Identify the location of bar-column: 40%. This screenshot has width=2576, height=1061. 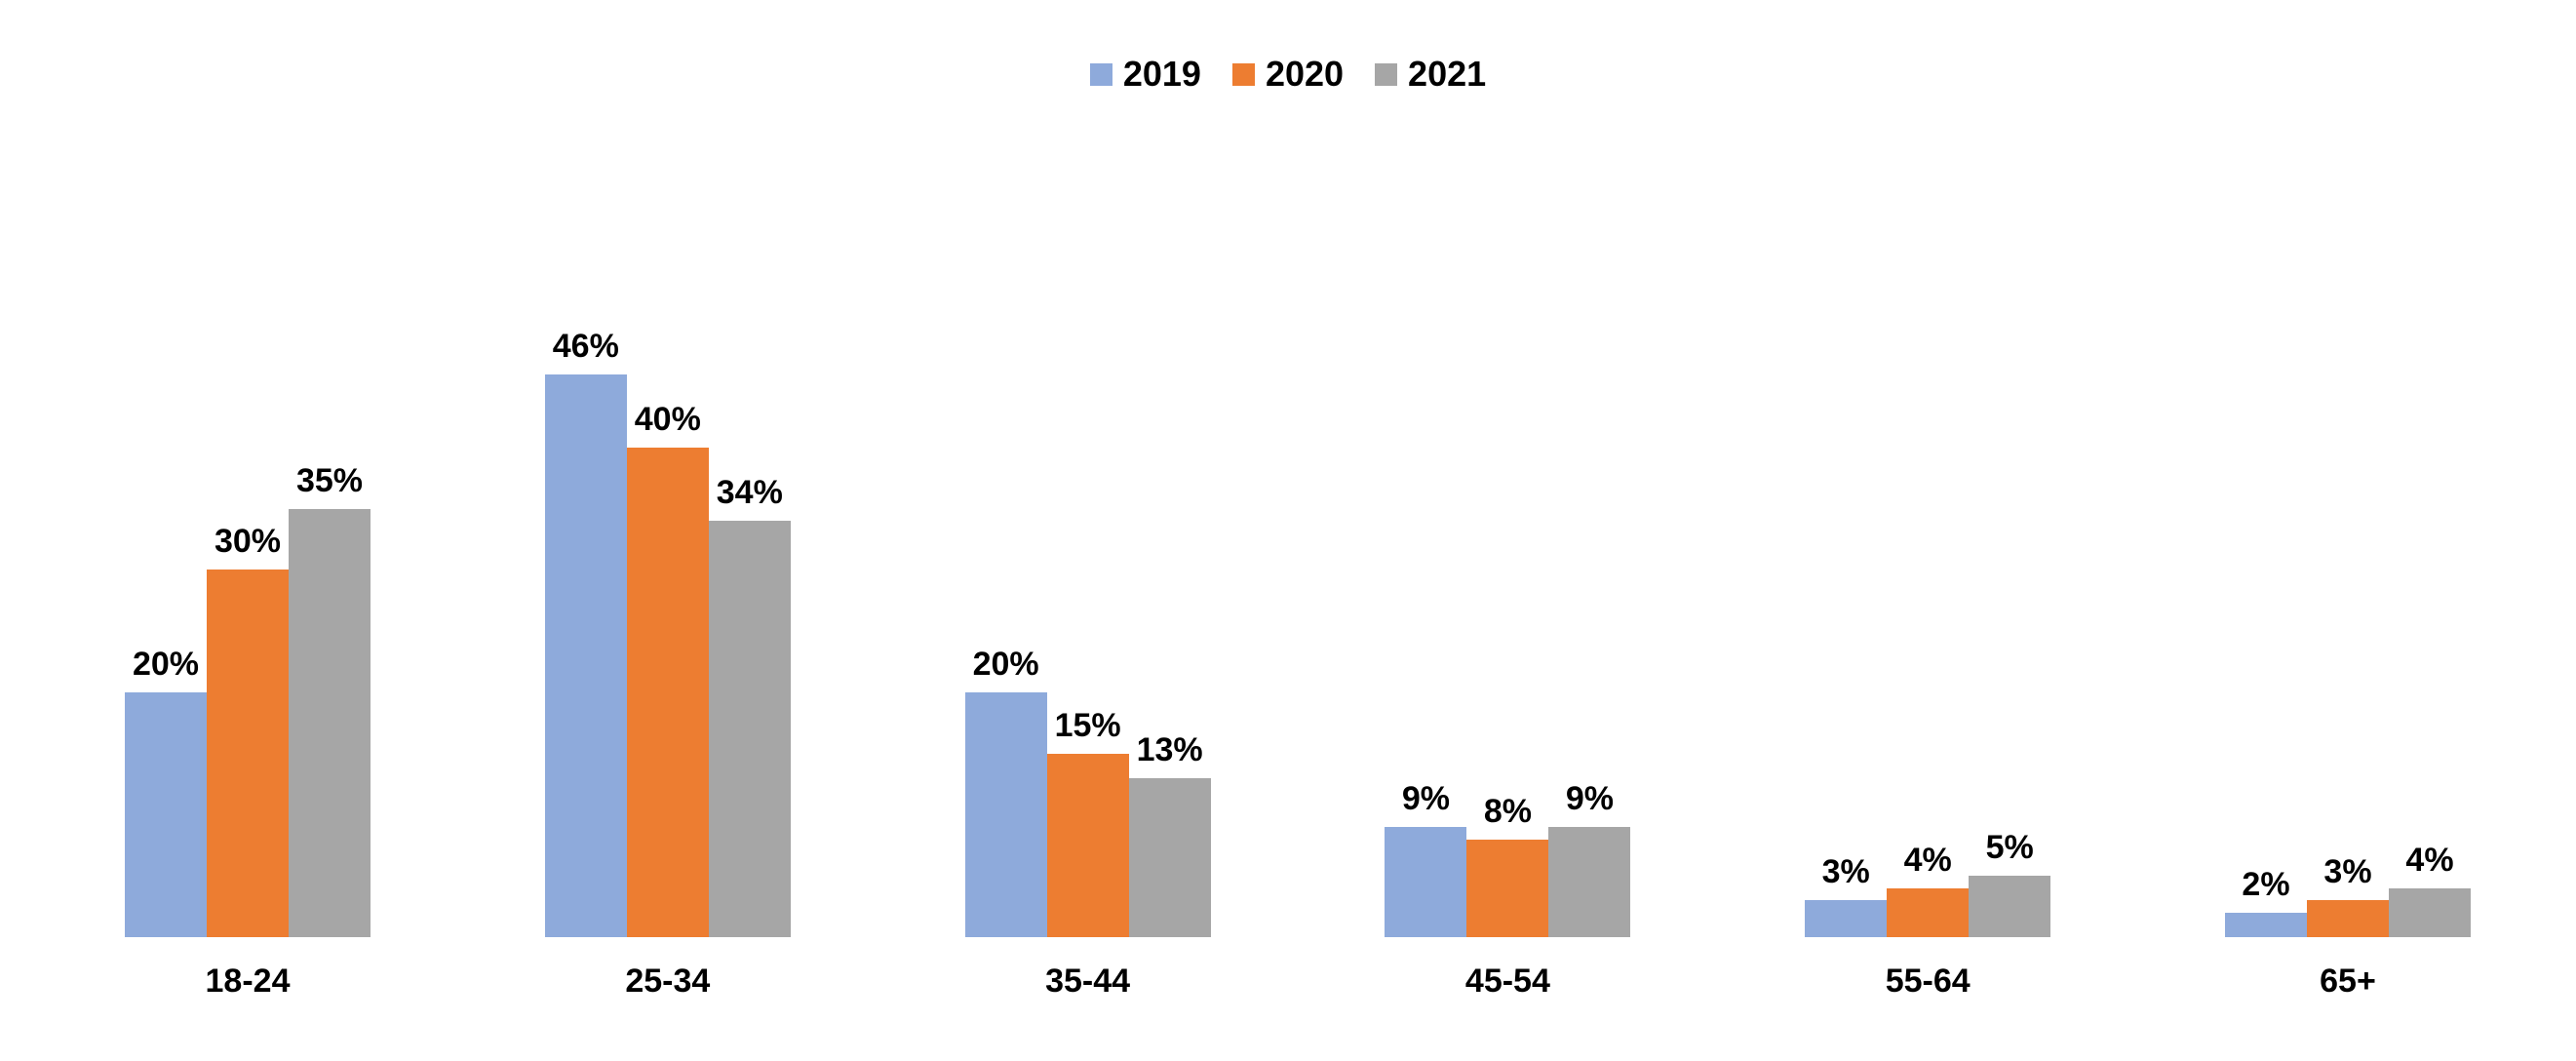
(667, 532).